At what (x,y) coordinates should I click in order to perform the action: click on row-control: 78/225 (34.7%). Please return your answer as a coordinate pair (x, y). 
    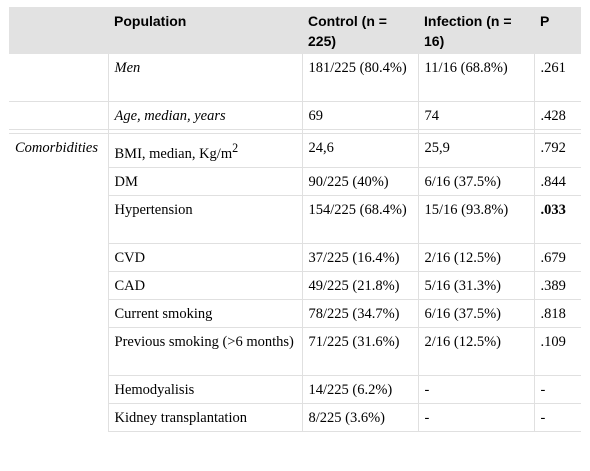
    Looking at the image, I should click on (360, 313).